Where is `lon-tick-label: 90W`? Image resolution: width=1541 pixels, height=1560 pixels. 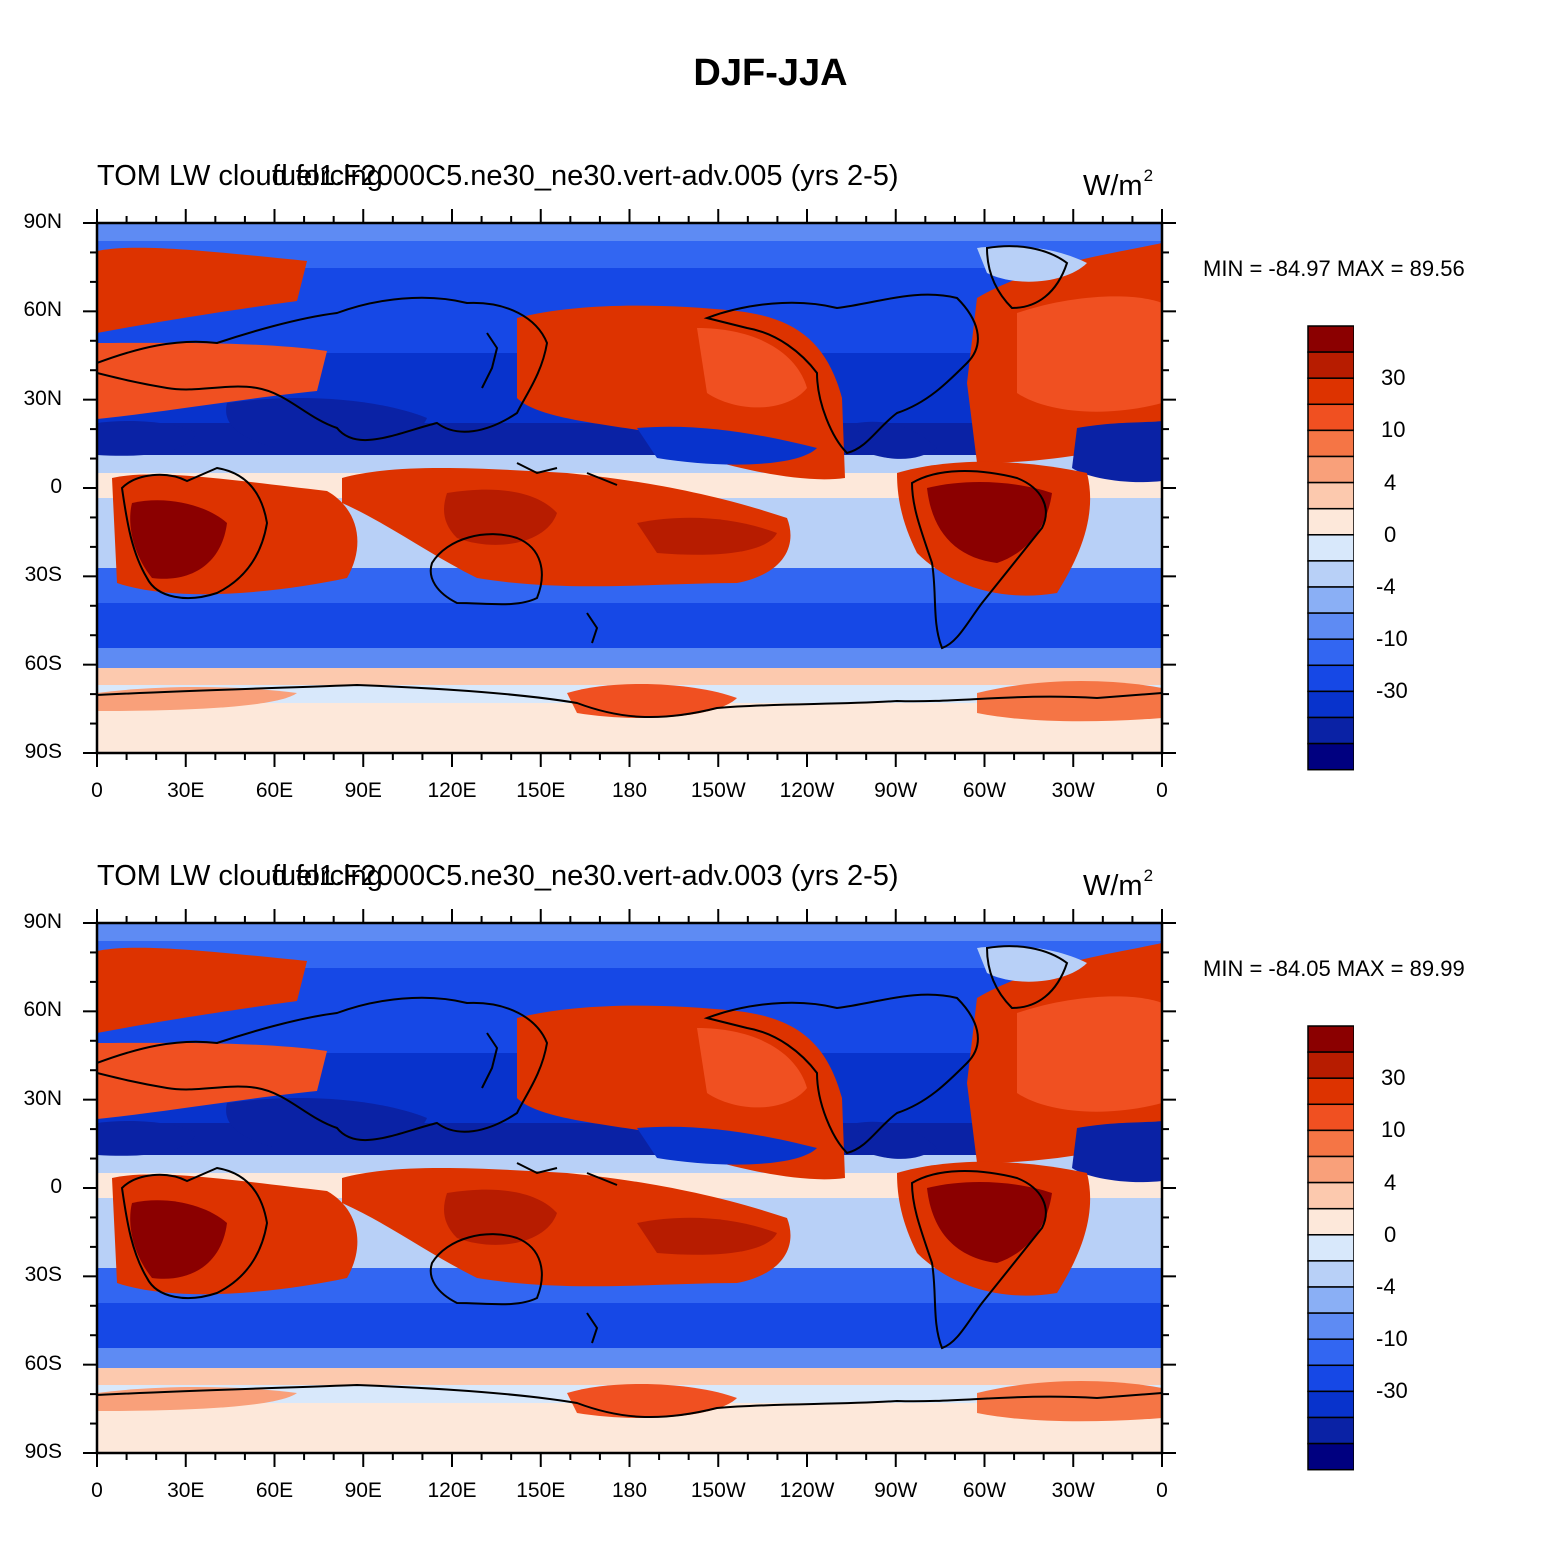 lon-tick-label: 90W is located at coordinates (896, 790).